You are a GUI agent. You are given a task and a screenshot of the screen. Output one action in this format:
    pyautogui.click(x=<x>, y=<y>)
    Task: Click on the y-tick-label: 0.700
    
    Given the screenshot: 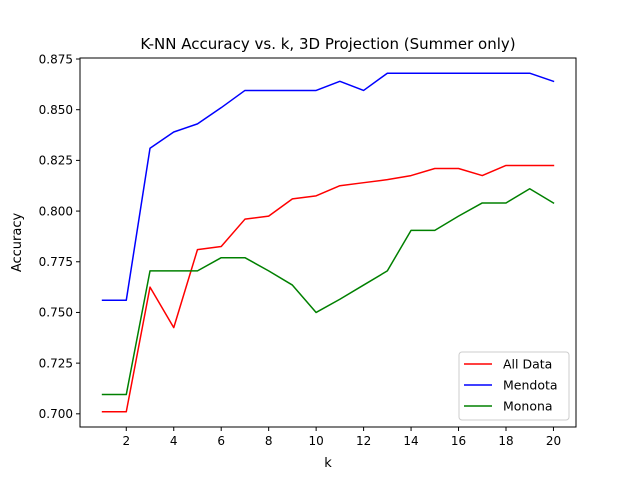 What is the action you would take?
    pyautogui.click(x=56, y=414)
    